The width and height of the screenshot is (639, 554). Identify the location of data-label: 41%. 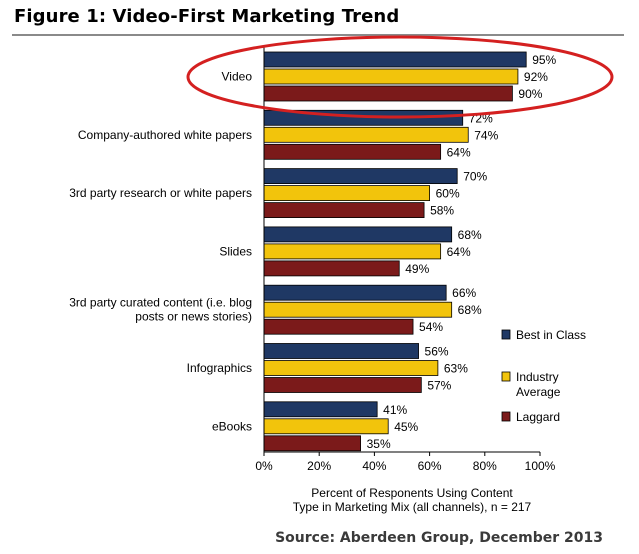
(395, 410).